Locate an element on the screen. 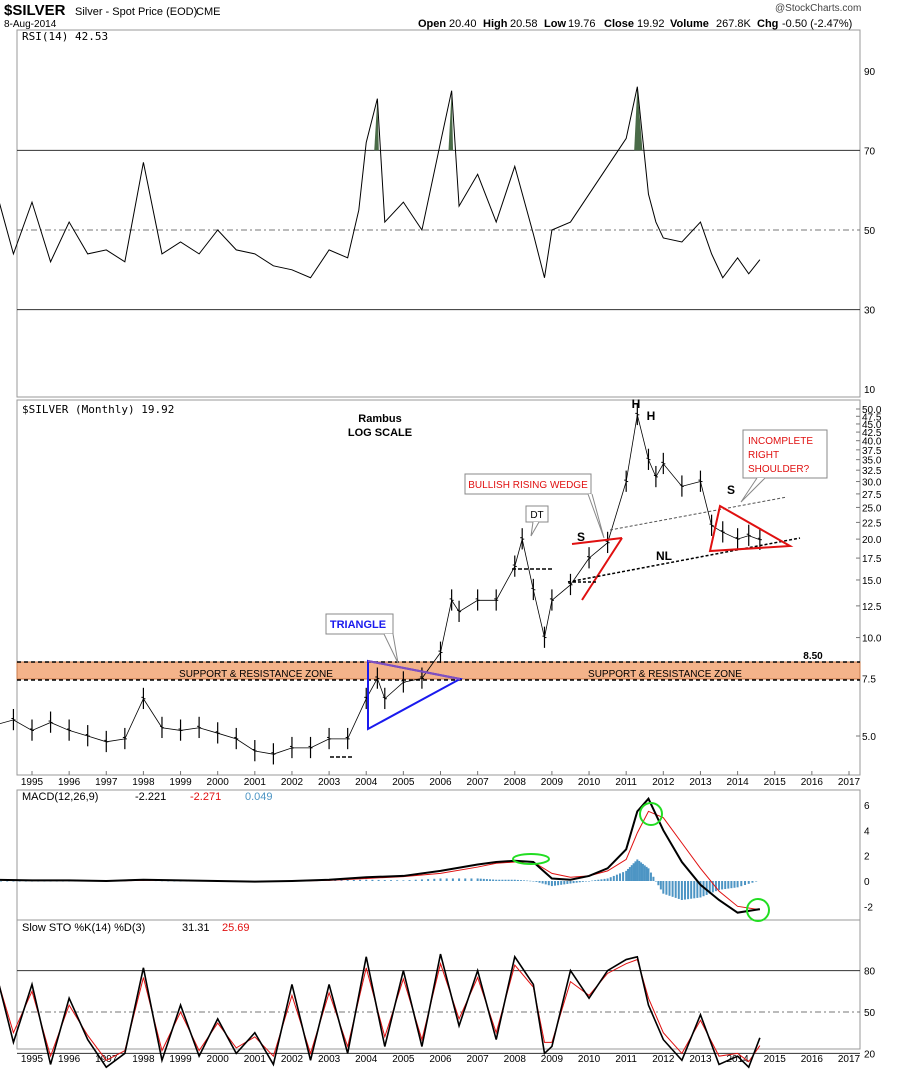  wedge-callout-box is located at coordinates (528, 484).